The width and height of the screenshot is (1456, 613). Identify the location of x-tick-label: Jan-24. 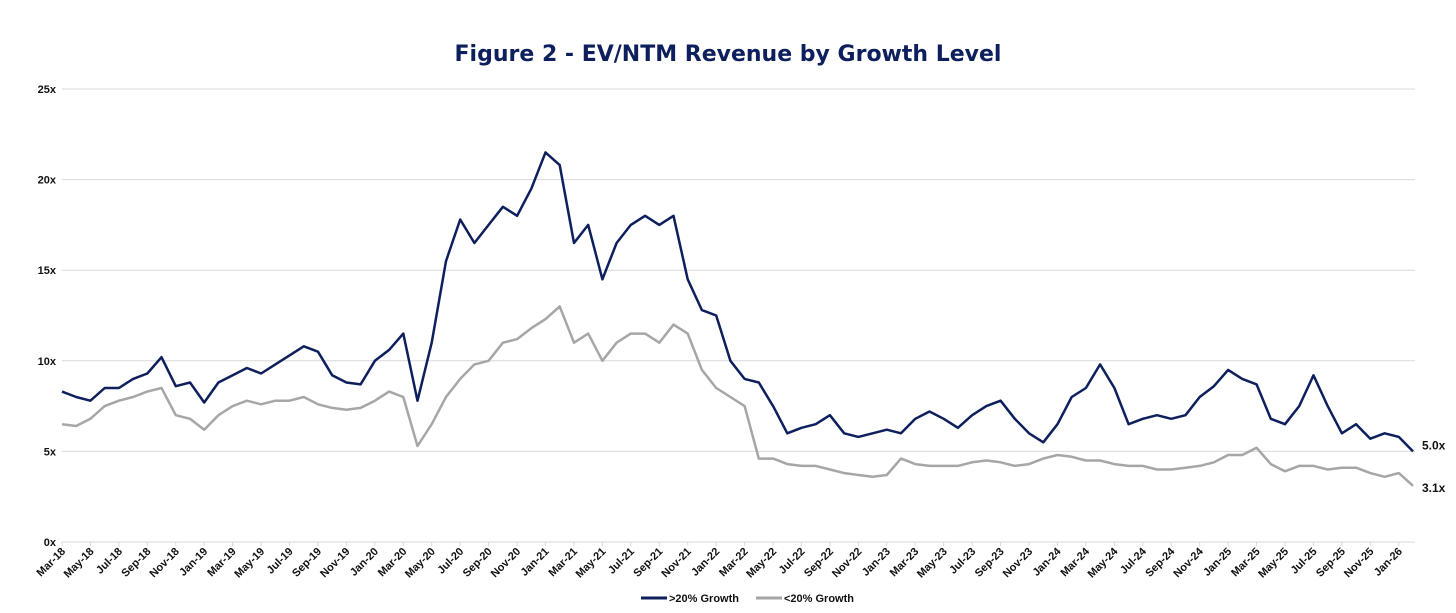
(1047, 562).